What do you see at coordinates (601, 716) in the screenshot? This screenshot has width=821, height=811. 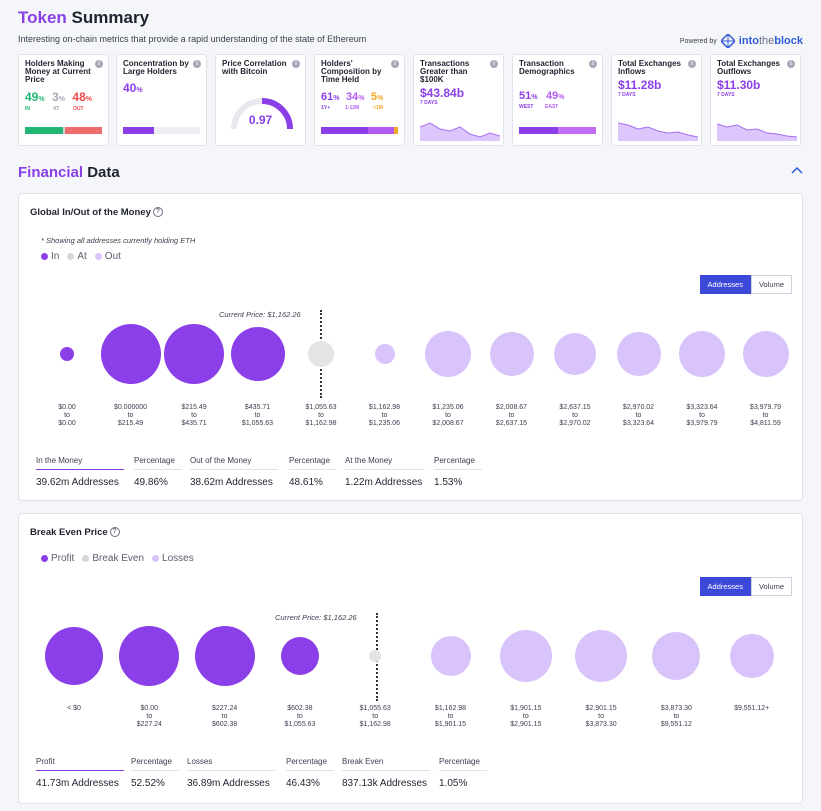 I see `range-label: $2,901.15 to $3,873.30` at bounding box center [601, 716].